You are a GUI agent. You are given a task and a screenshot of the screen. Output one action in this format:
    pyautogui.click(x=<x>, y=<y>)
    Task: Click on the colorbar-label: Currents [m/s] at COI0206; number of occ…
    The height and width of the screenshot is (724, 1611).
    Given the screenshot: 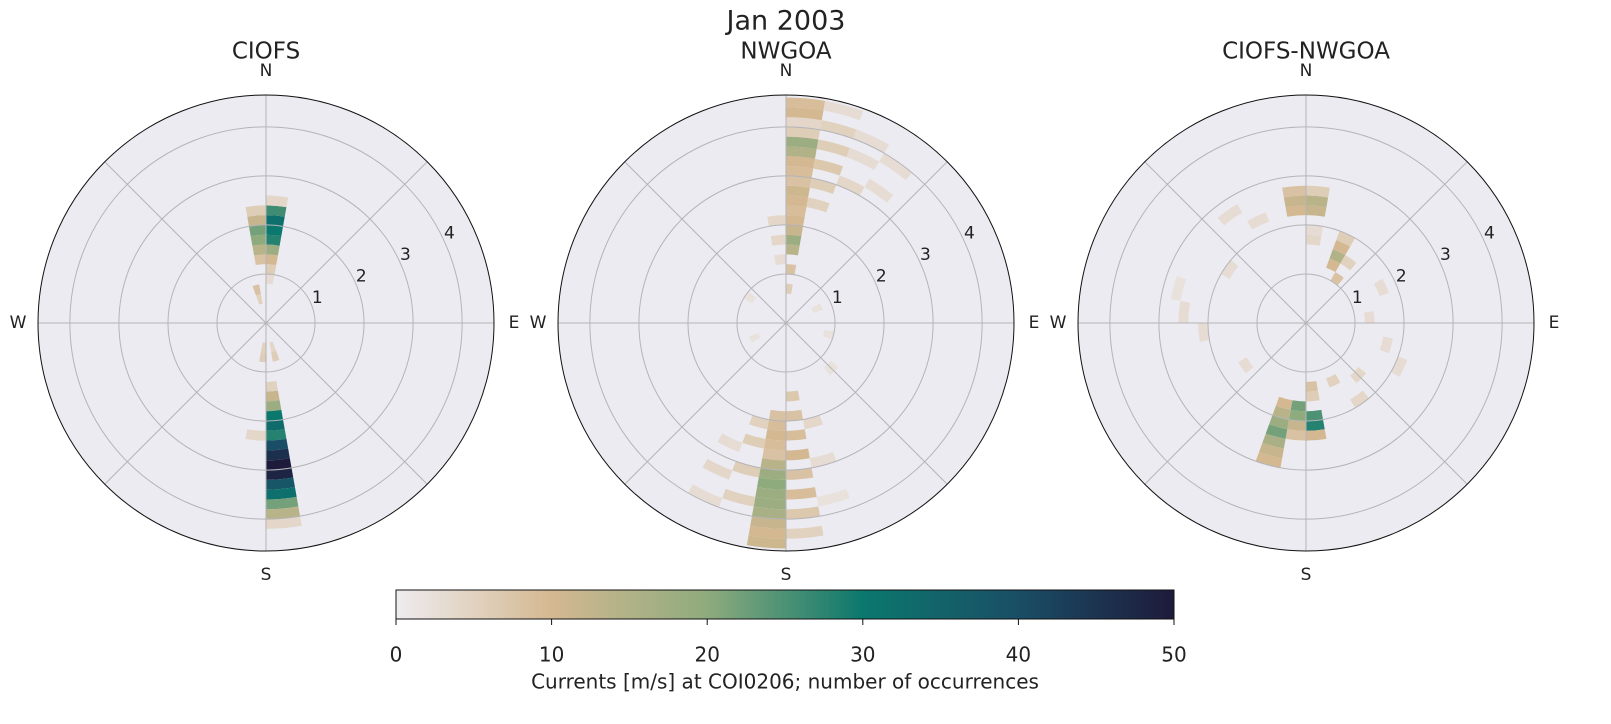 What is the action you would take?
    pyautogui.click(x=785, y=682)
    